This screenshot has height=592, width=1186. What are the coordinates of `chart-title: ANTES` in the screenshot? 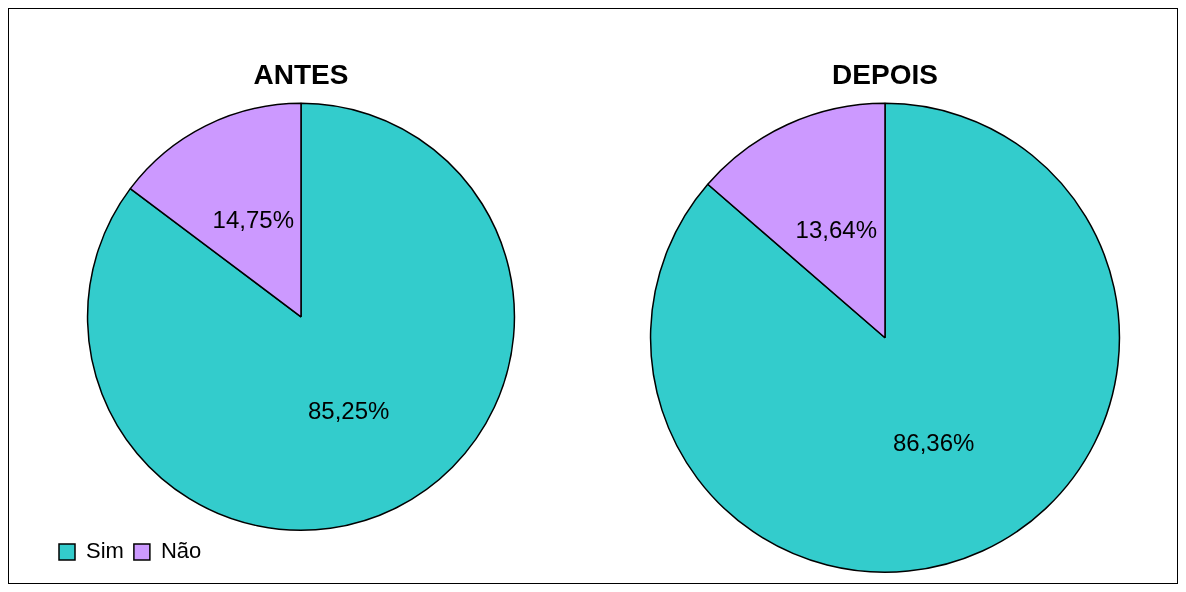 It's located at (301, 74).